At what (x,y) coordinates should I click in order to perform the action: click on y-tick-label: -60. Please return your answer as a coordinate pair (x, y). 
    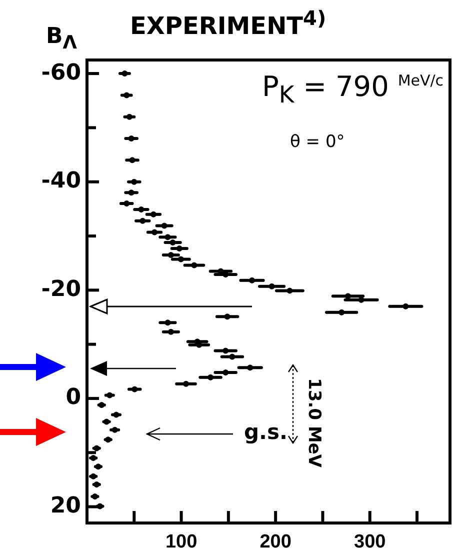
    Looking at the image, I should click on (61, 73).